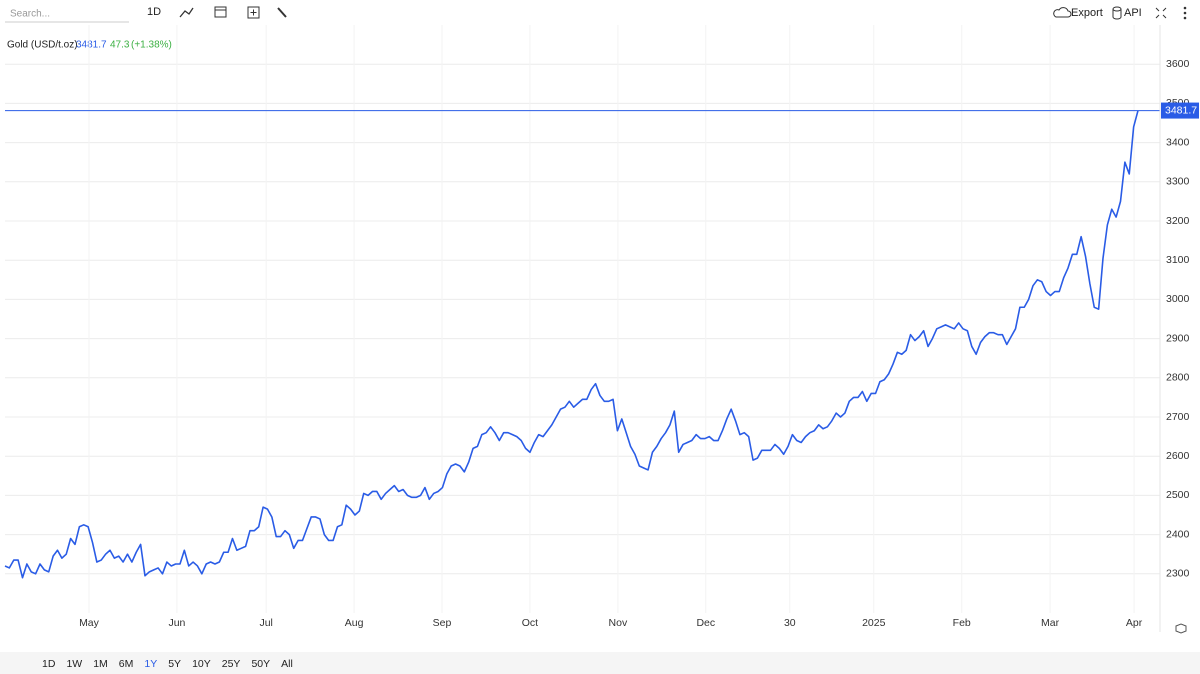  Describe the element at coordinates (186, 12) in the screenshot. I see `chart-type-icon` at that location.